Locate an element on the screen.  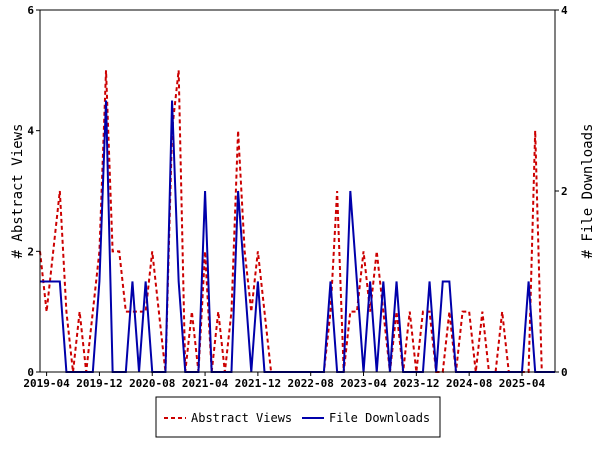
y2-tick-label: 2 is located at coordinates (564, 191).